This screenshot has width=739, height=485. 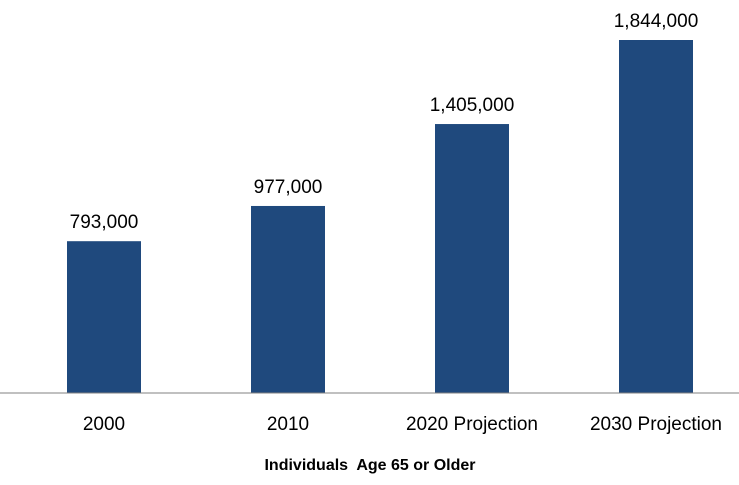 I want to click on bar-2000, so click(x=104, y=317).